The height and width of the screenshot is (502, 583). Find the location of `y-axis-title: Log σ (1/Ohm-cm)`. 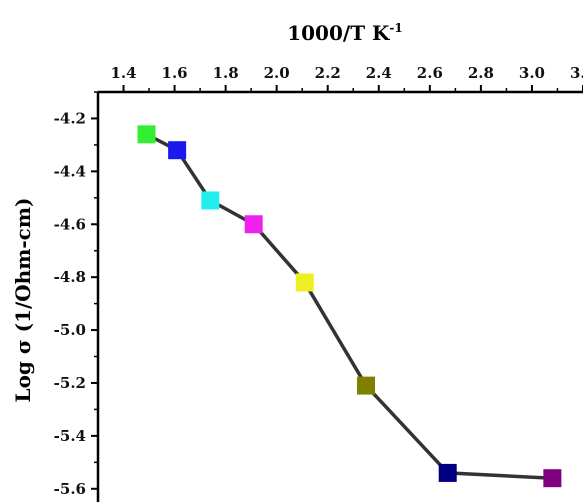

y-axis-title: Log σ (1/Ohm-cm) is located at coordinates (23, 300).